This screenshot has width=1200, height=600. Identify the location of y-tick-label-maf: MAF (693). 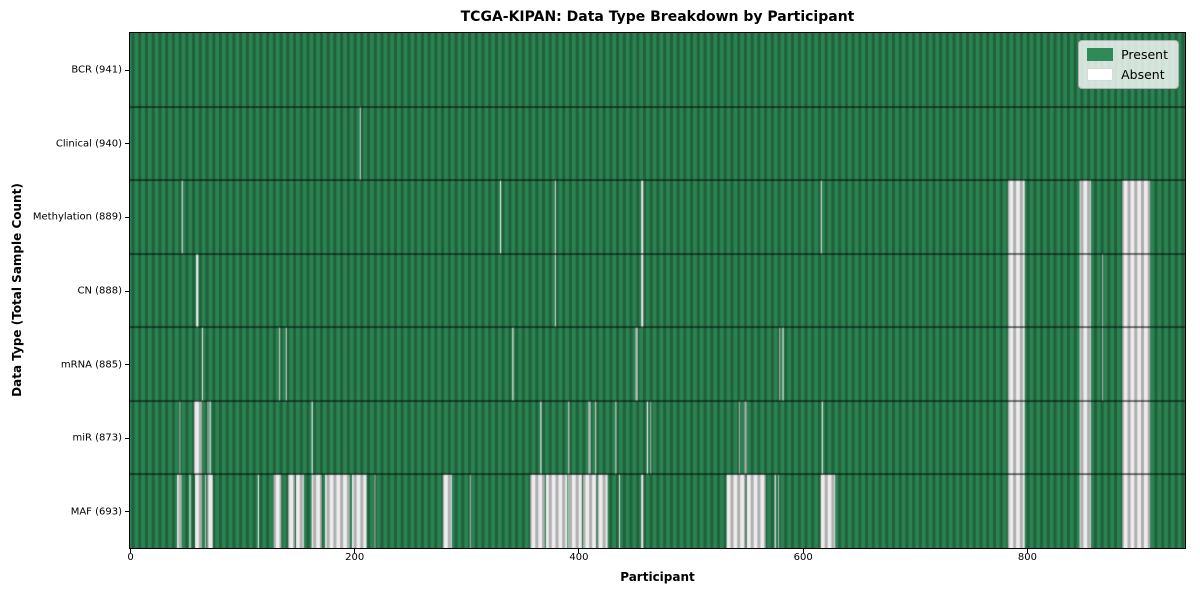
(96, 512).